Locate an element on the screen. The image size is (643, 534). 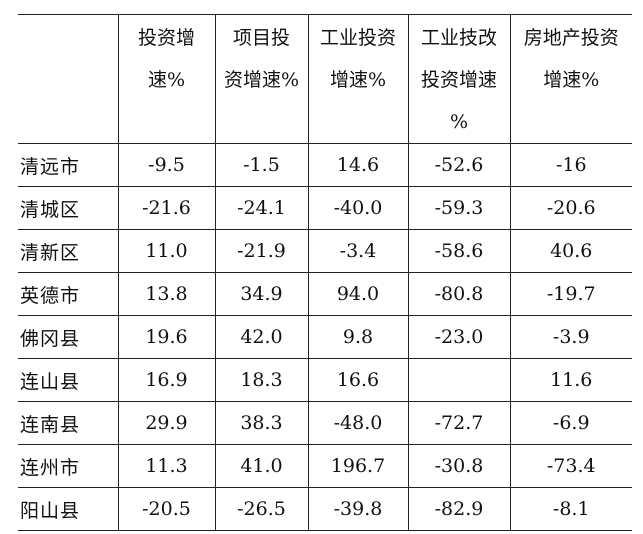
header-cell: 工业投资增速% is located at coordinates (358, 79).